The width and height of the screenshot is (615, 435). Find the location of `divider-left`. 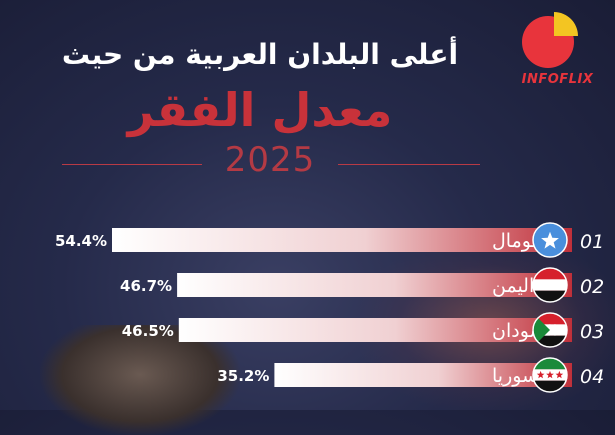

divider-left is located at coordinates (132, 164).